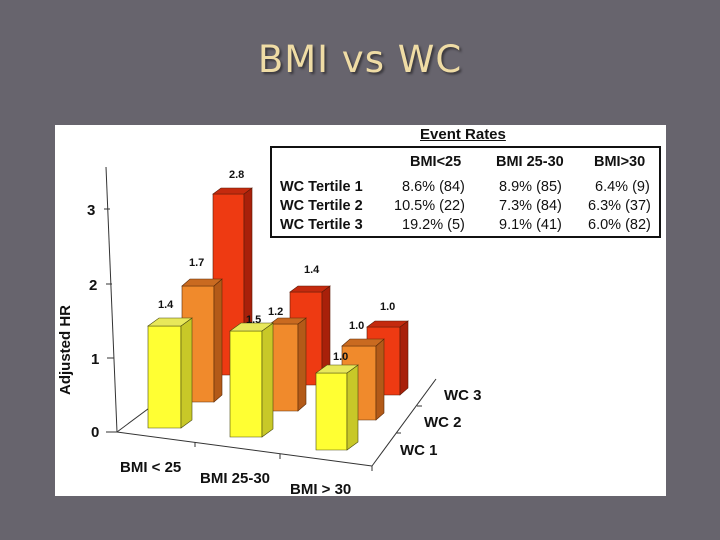  What do you see at coordinates (340, 357) in the screenshot?
I see `value-label-wc1-bmi-gt30: 1.0` at bounding box center [340, 357].